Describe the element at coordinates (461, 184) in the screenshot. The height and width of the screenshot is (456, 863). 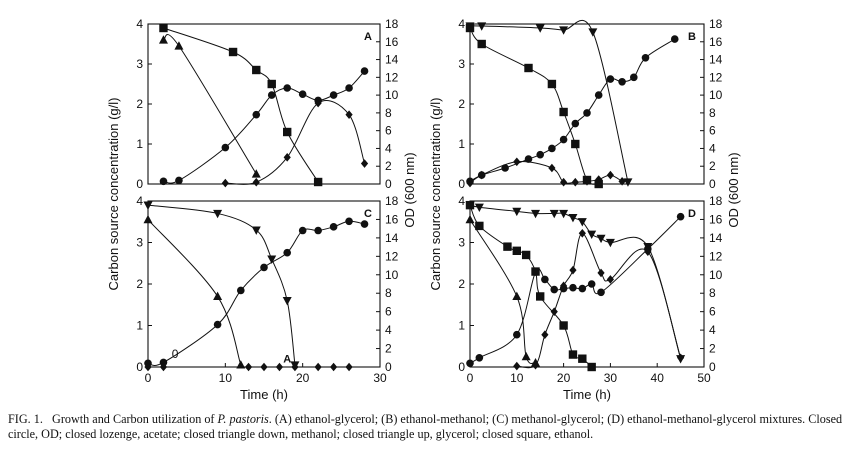
I see `left-tick-label: 0` at that location.